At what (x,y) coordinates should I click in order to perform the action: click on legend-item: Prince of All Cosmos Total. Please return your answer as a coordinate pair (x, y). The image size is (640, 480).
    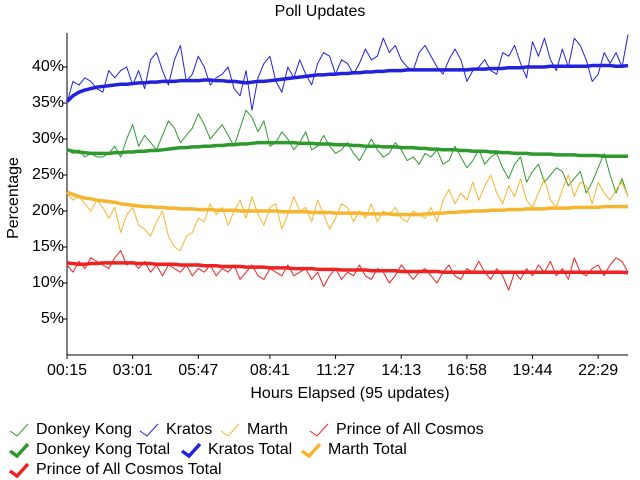
    Looking at the image, I should click on (115, 470).